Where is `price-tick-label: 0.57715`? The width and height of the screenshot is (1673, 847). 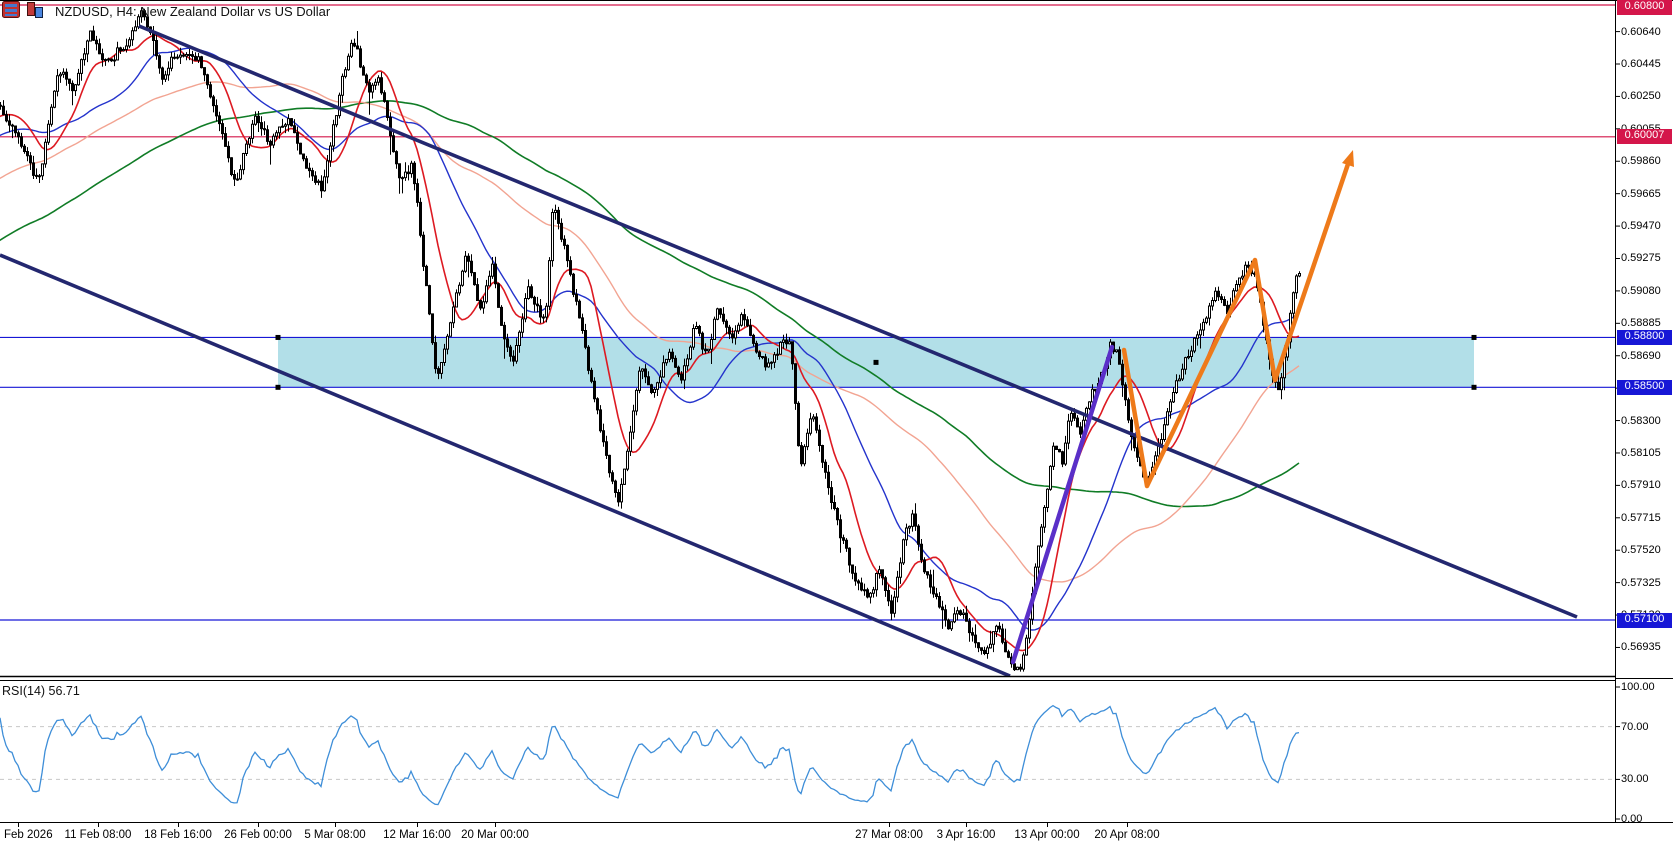
price-tick-label: 0.57715 is located at coordinates (1641, 517).